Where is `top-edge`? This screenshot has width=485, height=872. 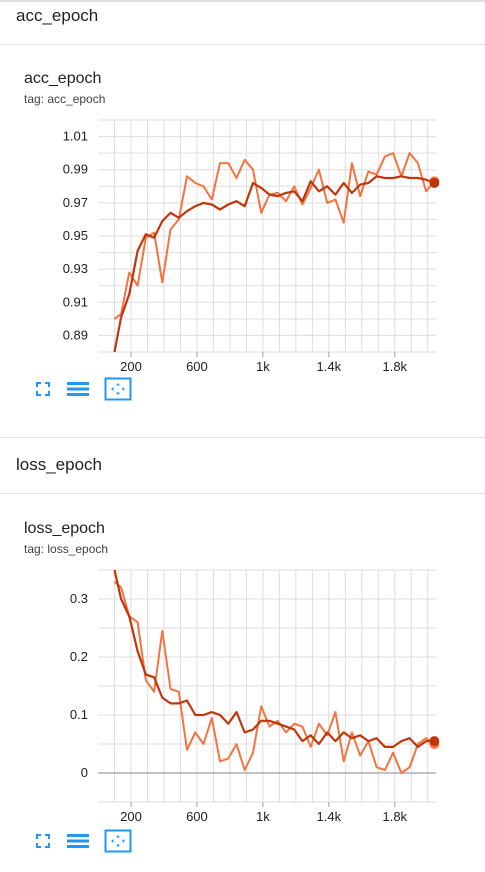 top-edge is located at coordinates (242, 1).